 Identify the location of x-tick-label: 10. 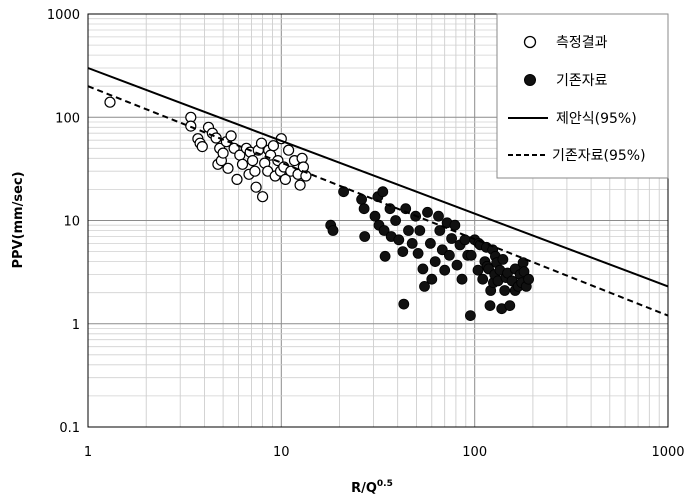
(281, 452).